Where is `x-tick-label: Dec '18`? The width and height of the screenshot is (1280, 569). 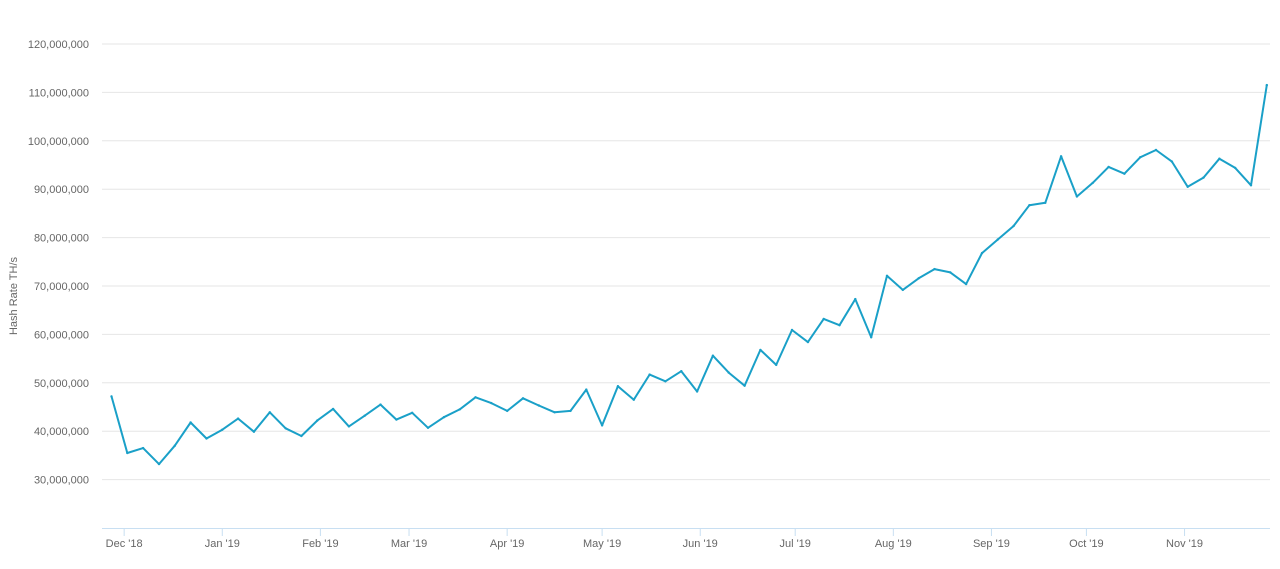 x-tick-label: Dec '18 is located at coordinates (124, 544).